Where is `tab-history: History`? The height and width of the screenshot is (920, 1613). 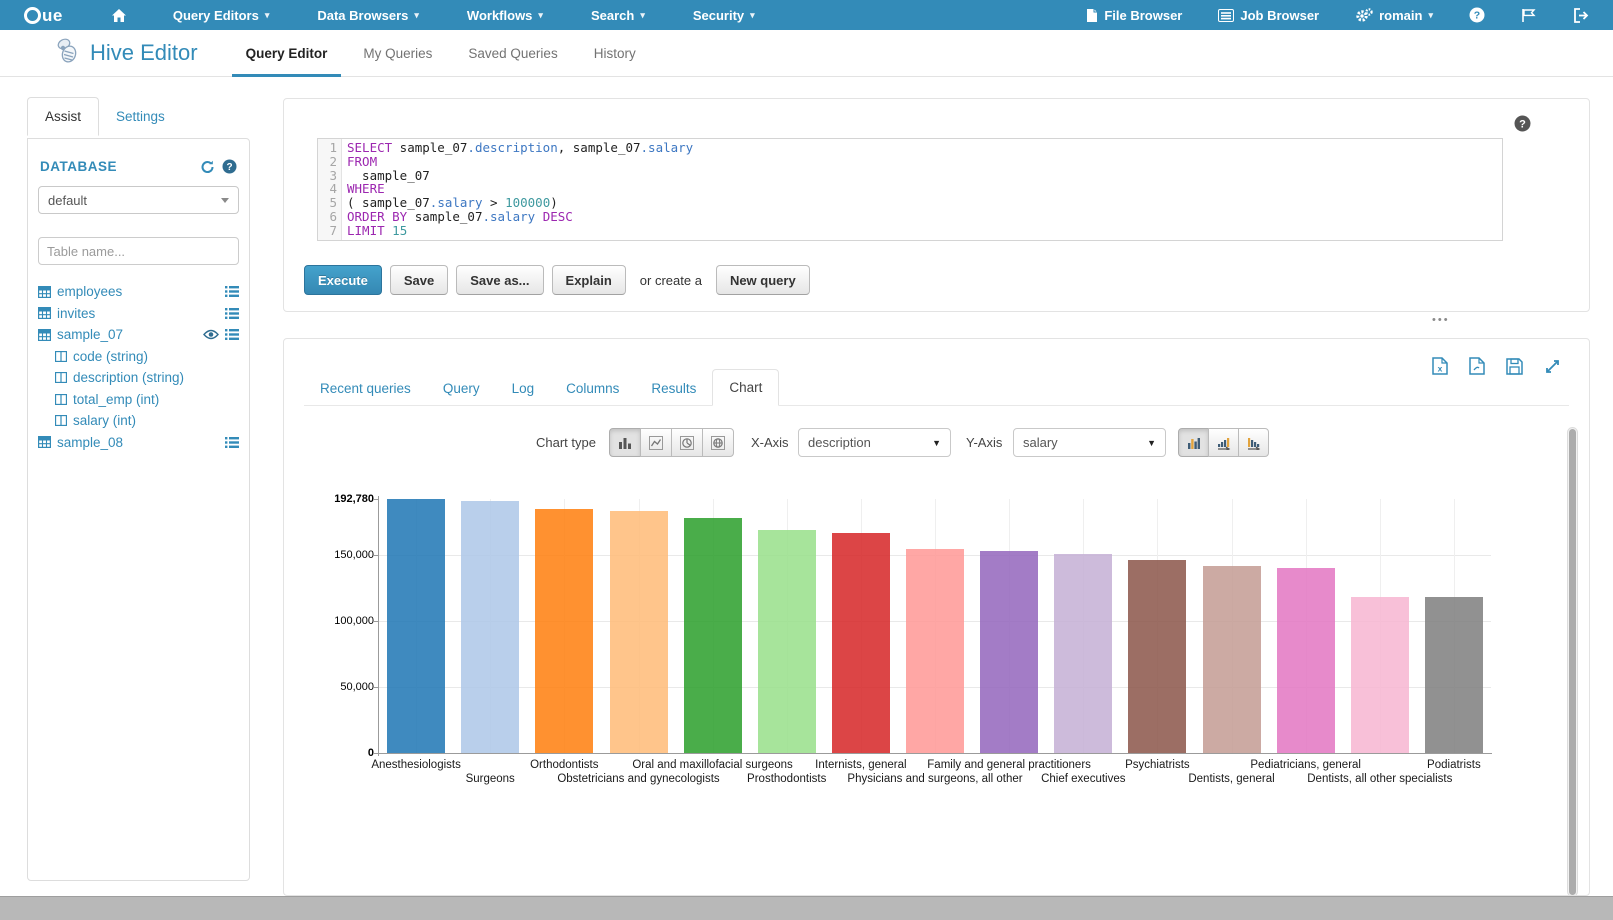 tab-history: History is located at coordinates (614, 53).